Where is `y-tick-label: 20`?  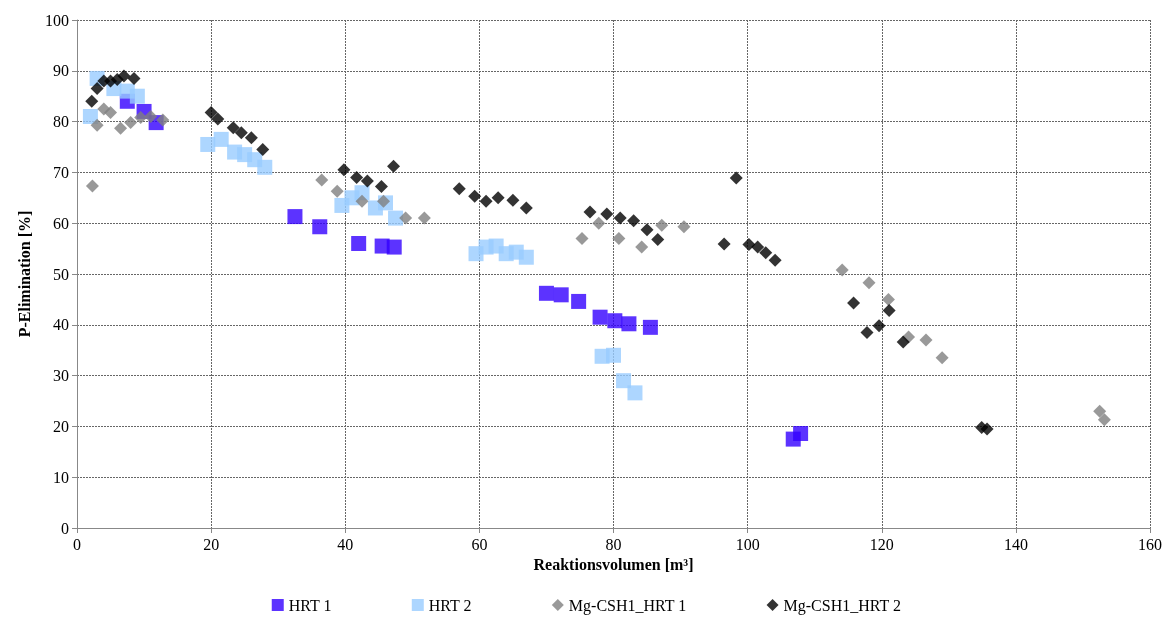
y-tick-label: 20 is located at coordinates (61, 426).